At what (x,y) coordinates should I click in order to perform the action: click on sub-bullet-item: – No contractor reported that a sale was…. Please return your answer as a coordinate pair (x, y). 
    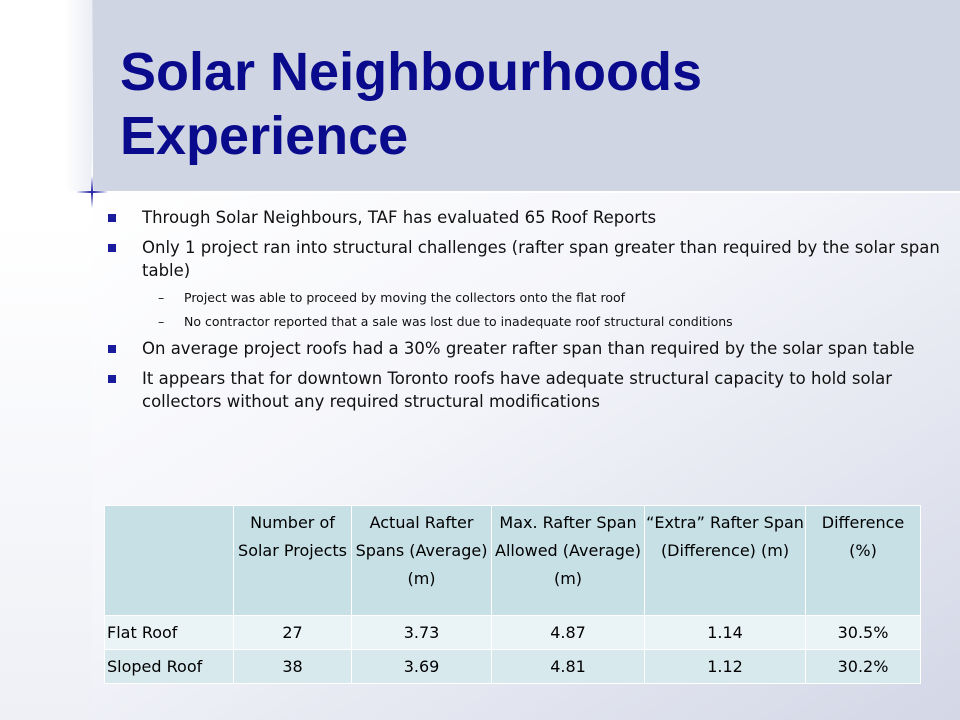
    Looking at the image, I should click on (522, 322).